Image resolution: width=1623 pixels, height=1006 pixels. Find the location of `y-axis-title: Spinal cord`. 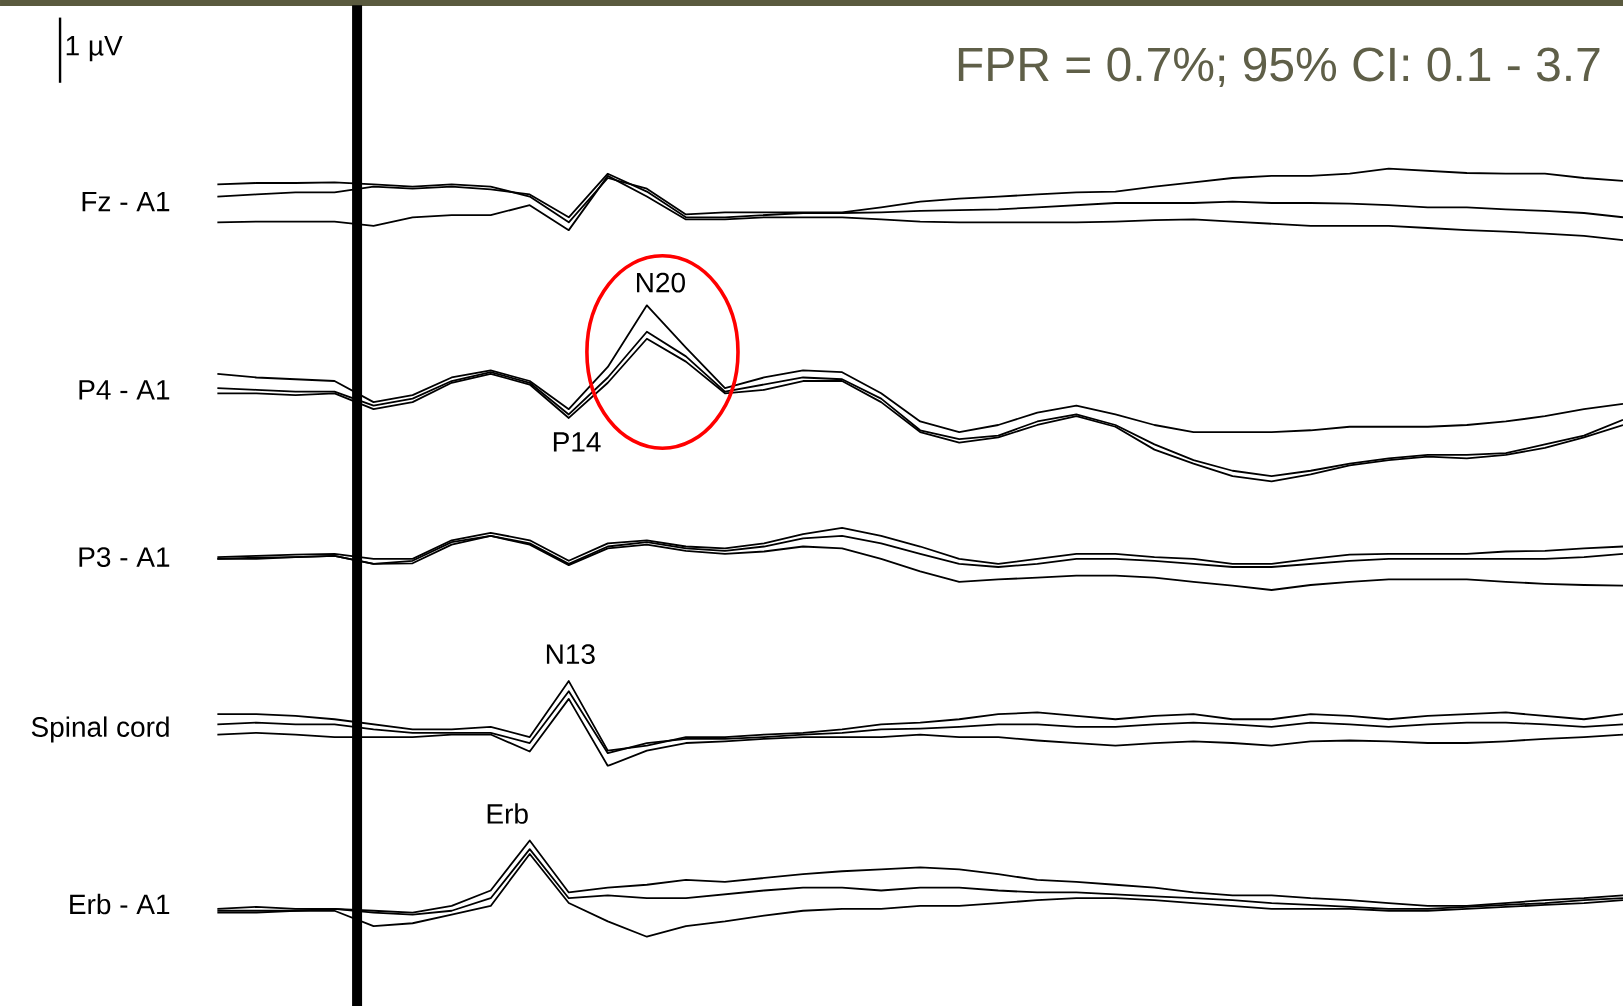

y-axis-title: Spinal cord is located at coordinates (100, 729).